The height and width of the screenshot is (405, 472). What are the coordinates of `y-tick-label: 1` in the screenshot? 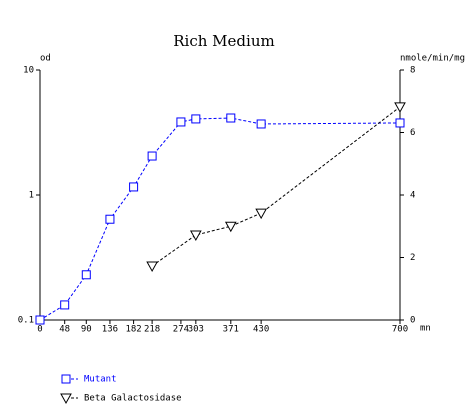 It's located at (31, 196).